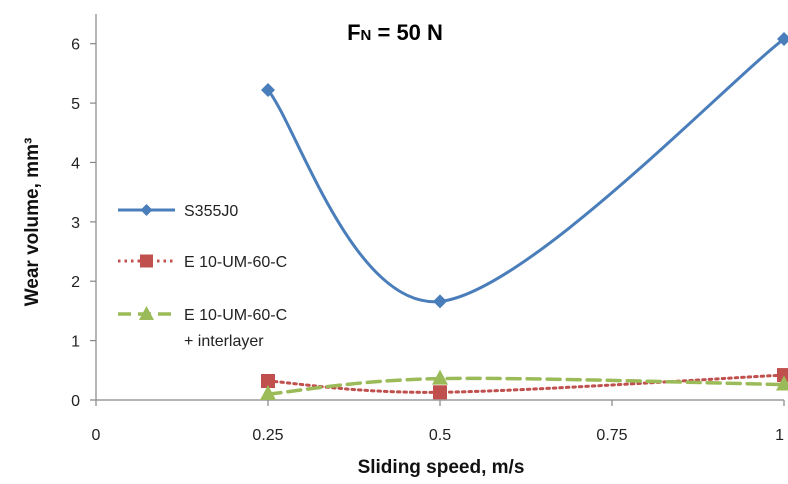 The width and height of the screenshot is (788, 484). I want to click on legend-label-e10um60c: E 10-UM-60-C, so click(235, 262).